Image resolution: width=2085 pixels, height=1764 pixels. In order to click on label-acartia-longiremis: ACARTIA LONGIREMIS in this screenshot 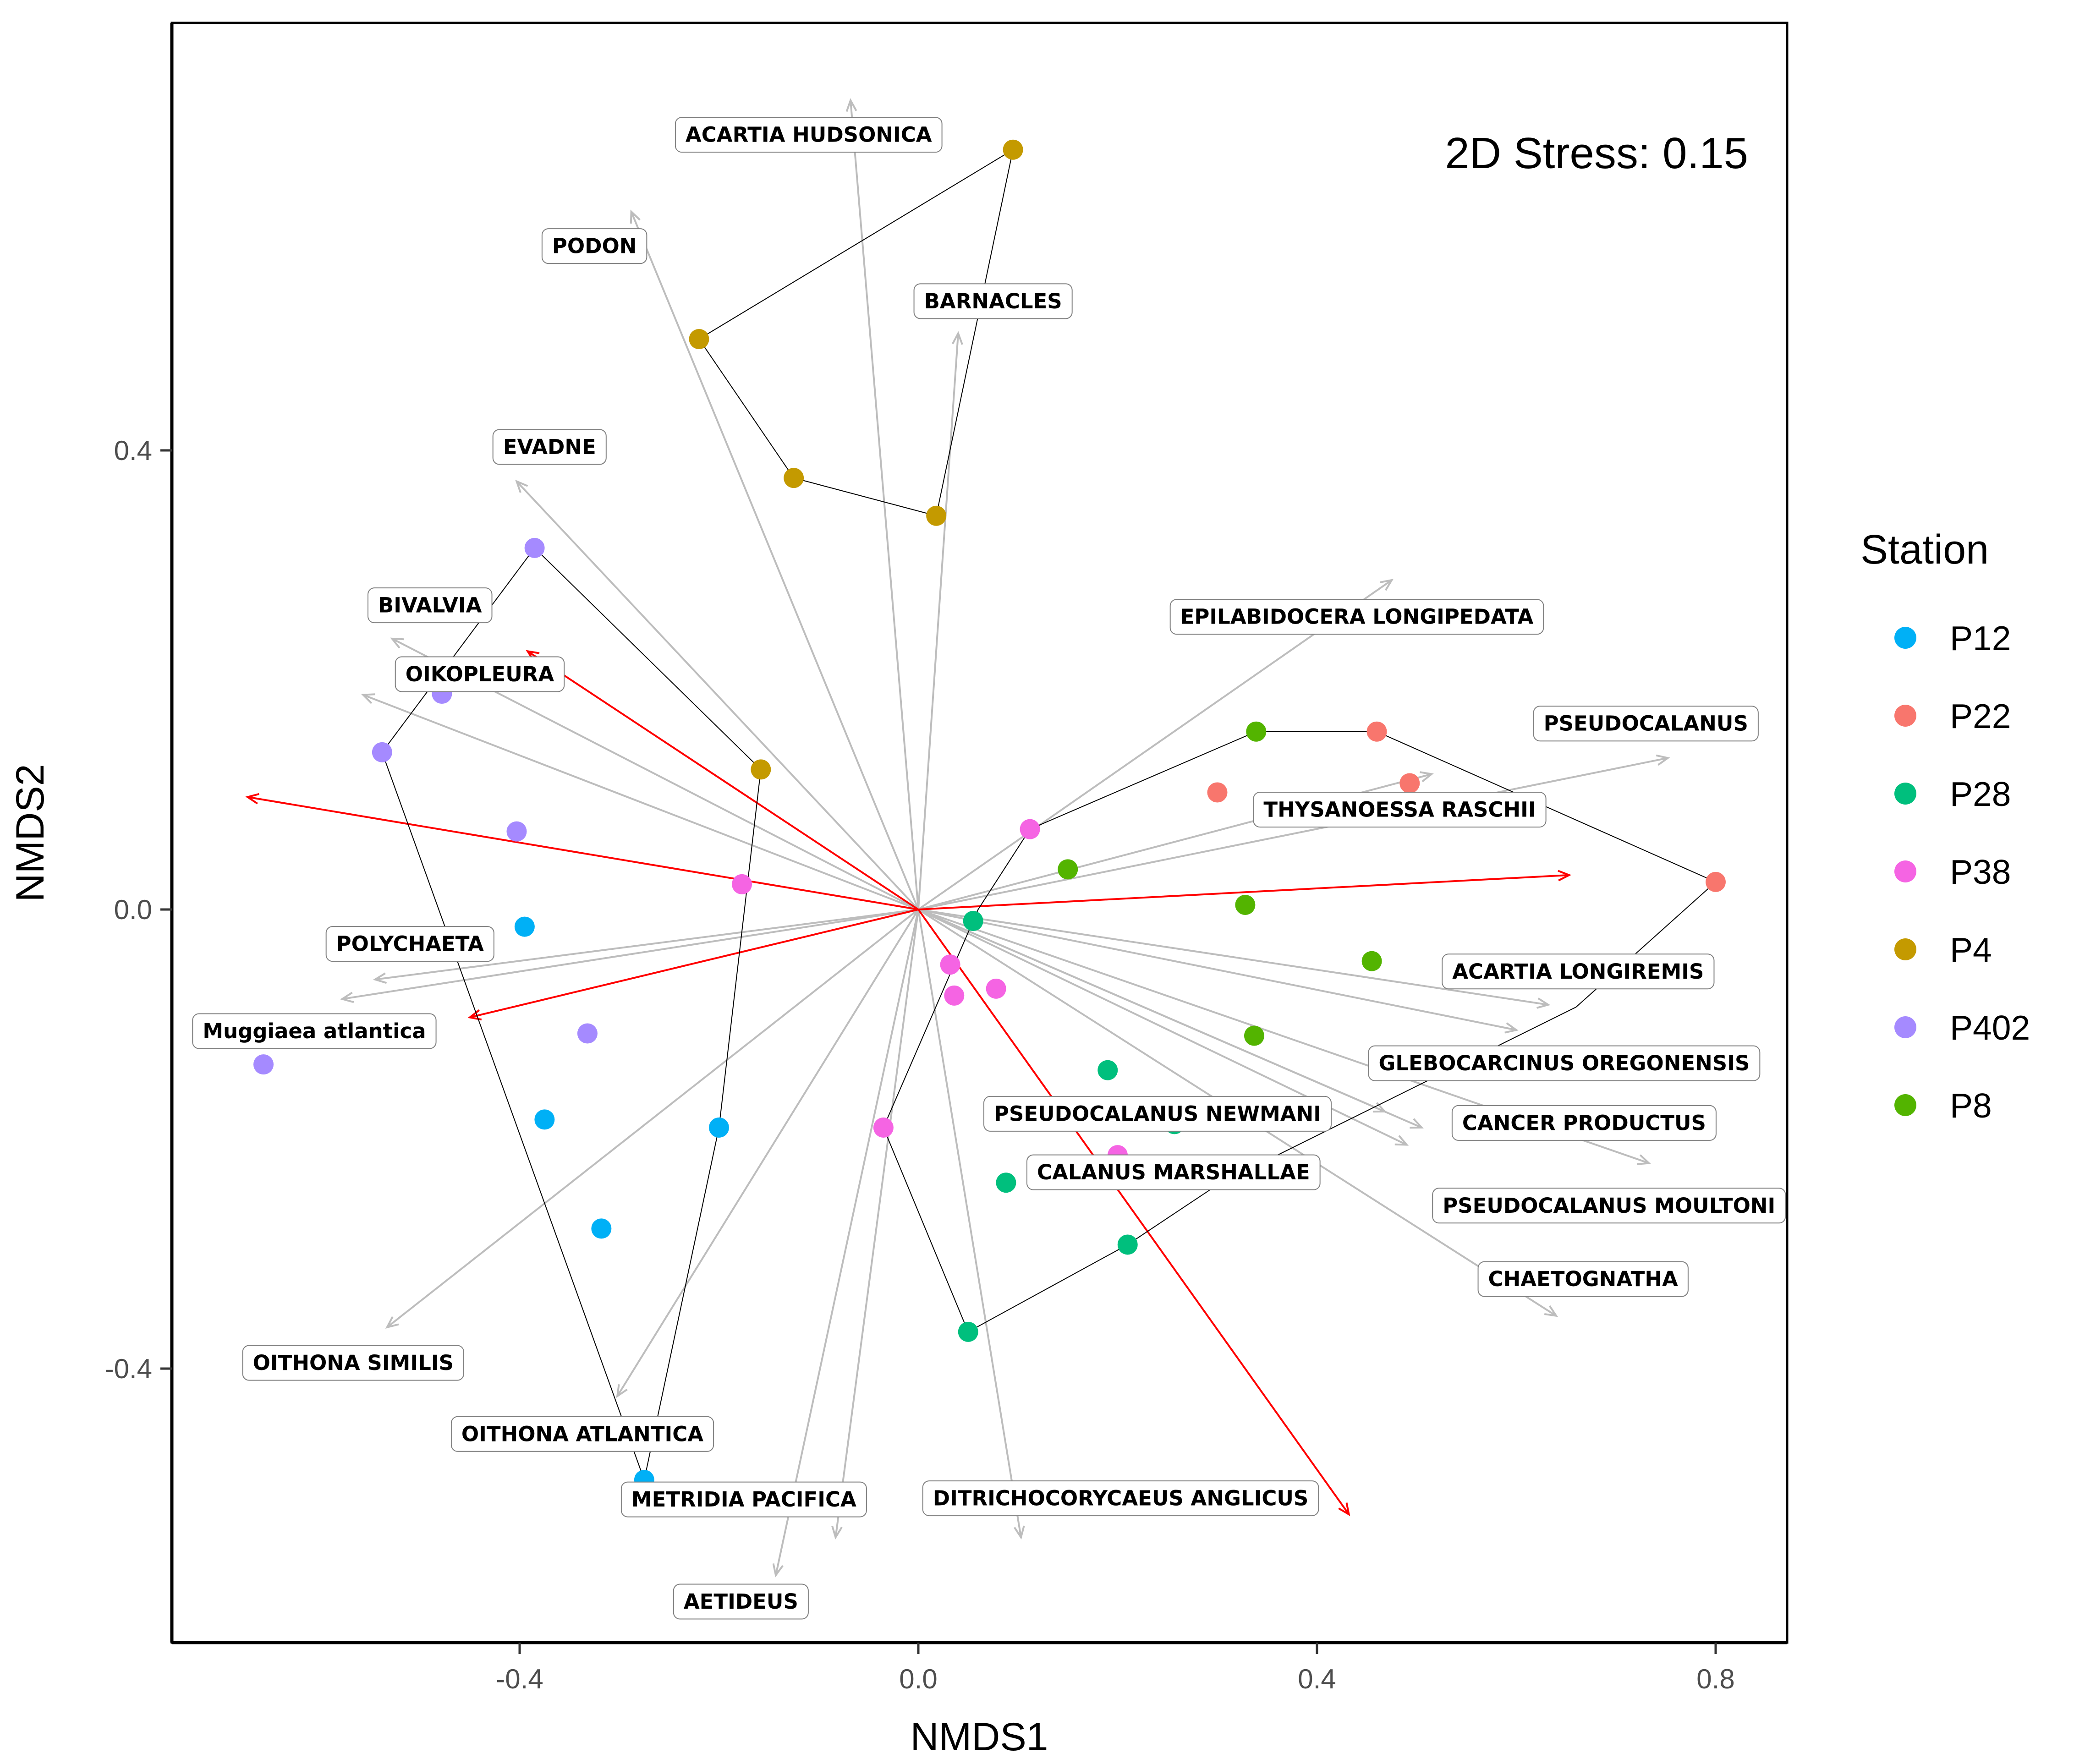, I will do `click(1578, 971)`.